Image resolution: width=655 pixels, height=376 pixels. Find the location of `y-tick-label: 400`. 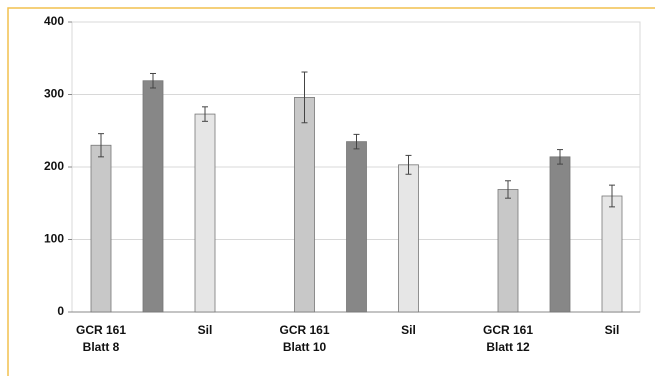

y-tick-label: 400 is located at coordinates (54, 21).